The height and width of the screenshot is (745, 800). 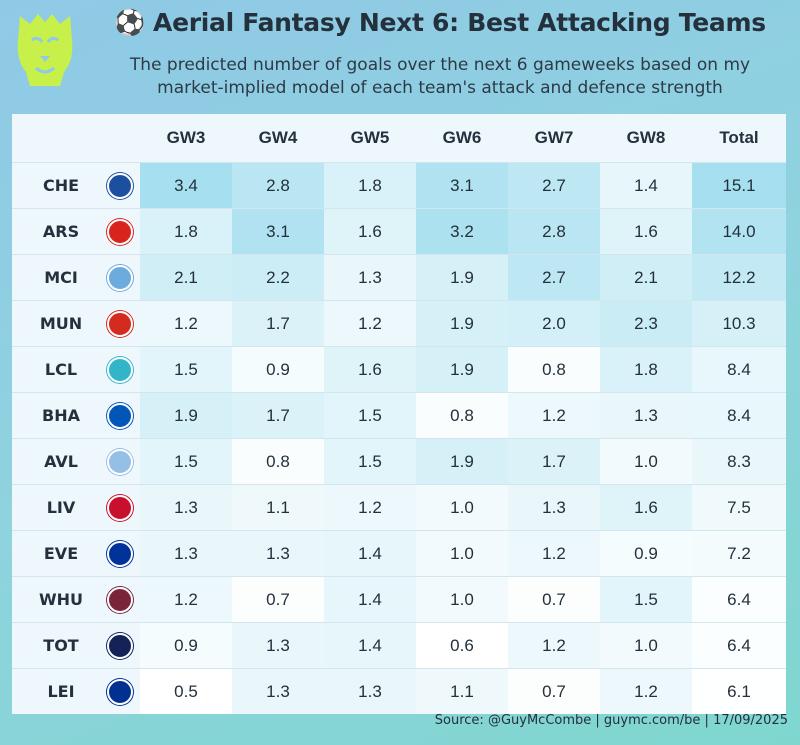 I want to click on team-name: CHE, so click(x=56, y=185).